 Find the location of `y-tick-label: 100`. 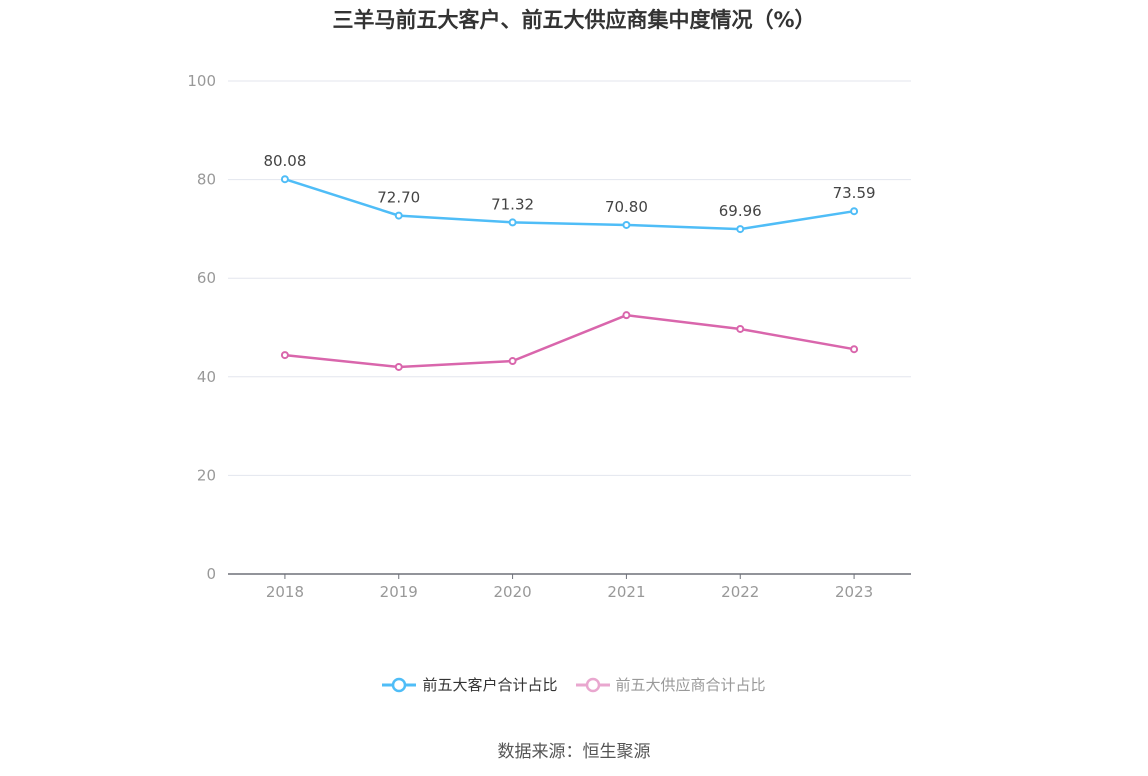

y-tick-label: 100 is located at coordinates (201, 81).